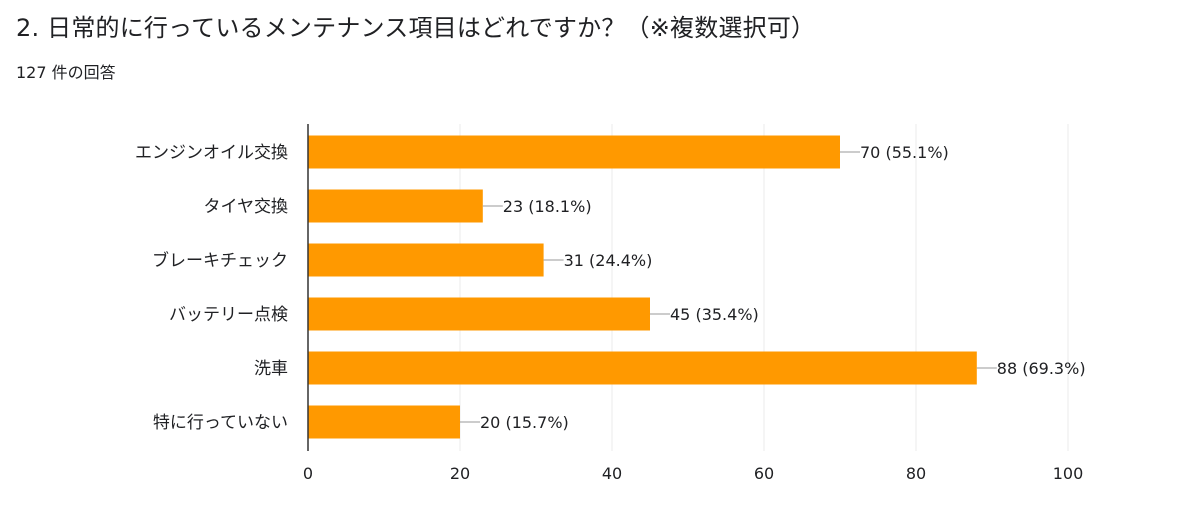  I want to click on x-tick-label: 60, so click(764, 473).